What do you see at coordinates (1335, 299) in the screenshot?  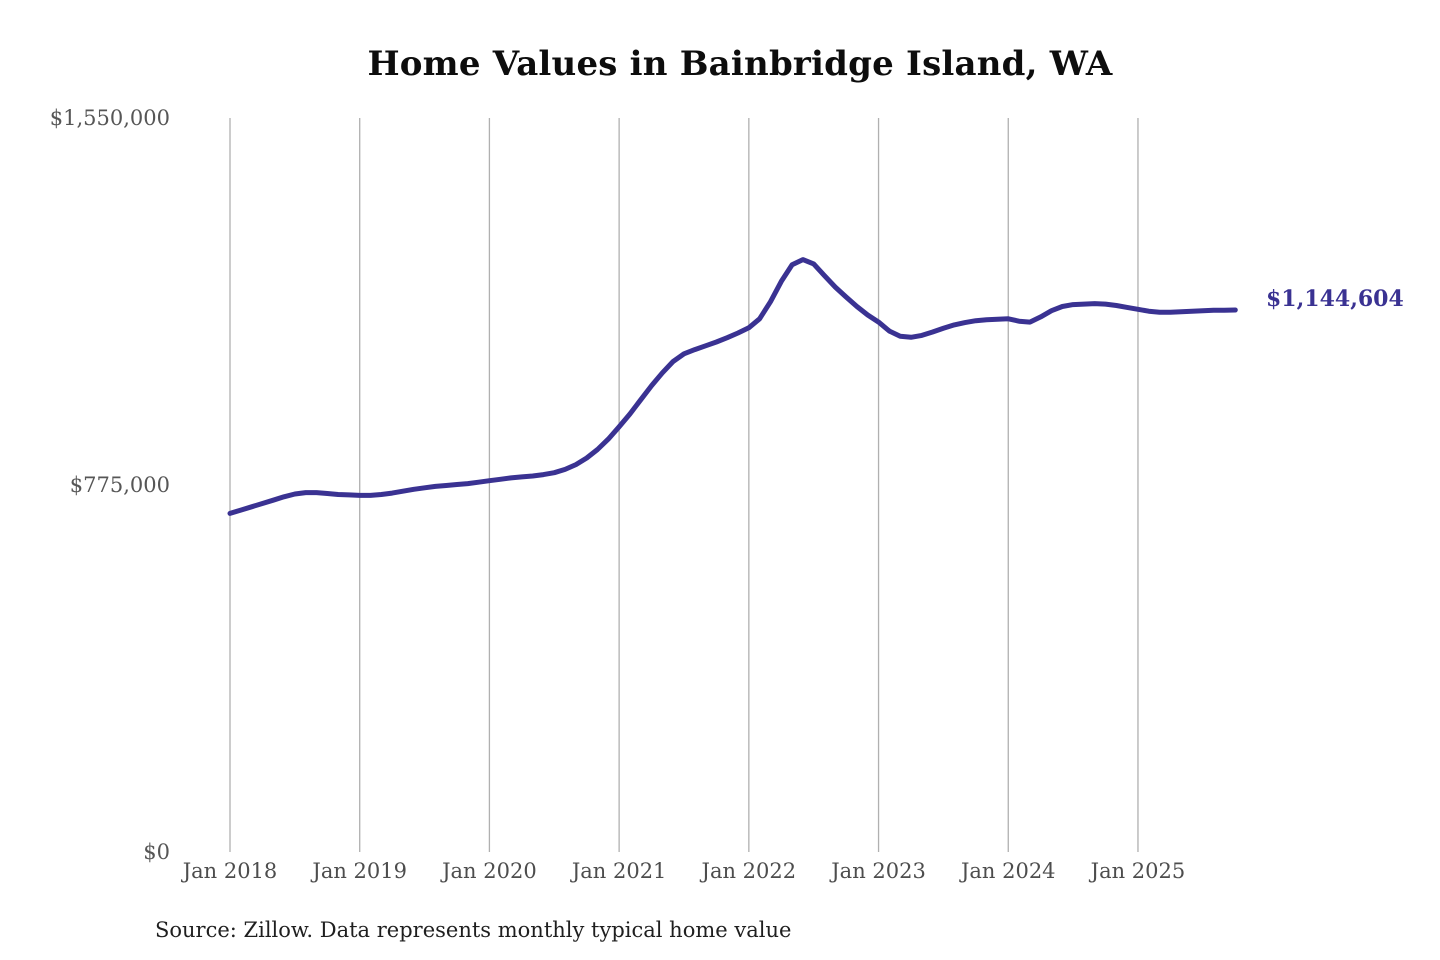 I see `latest-value-label: $1,144,604` at bounding box center [1335, 299].